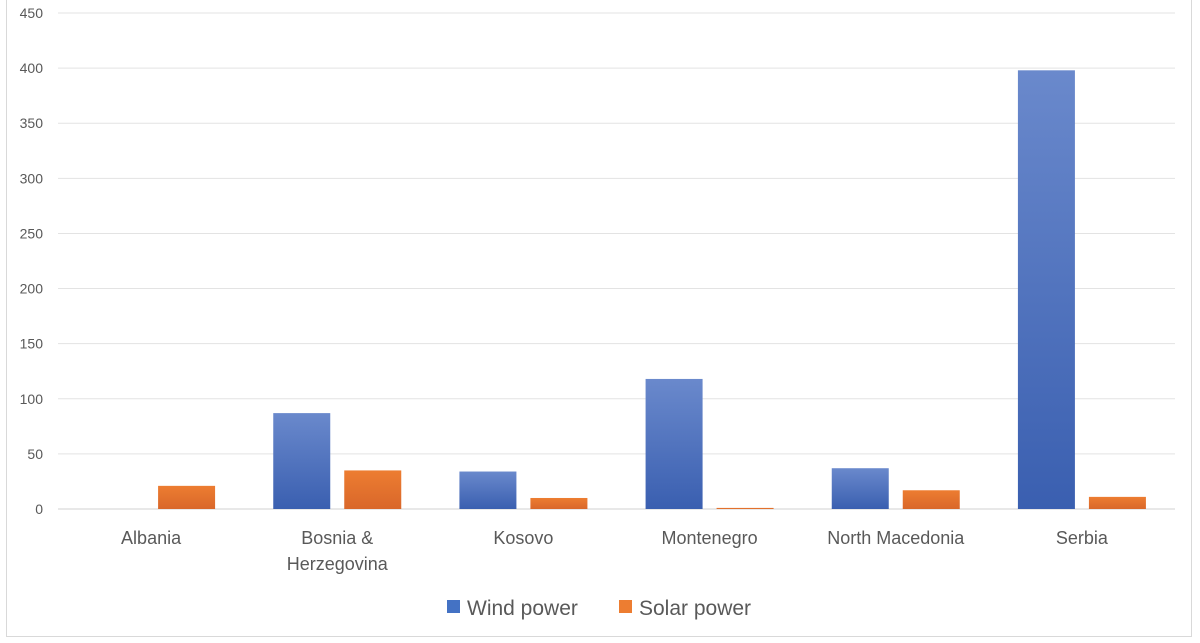 The height and width of the screenshot is (643, 1200). Describe the element at coordinates (523, 538) in the screenshot. I see `x-tick-label: Kosovo` at that location.